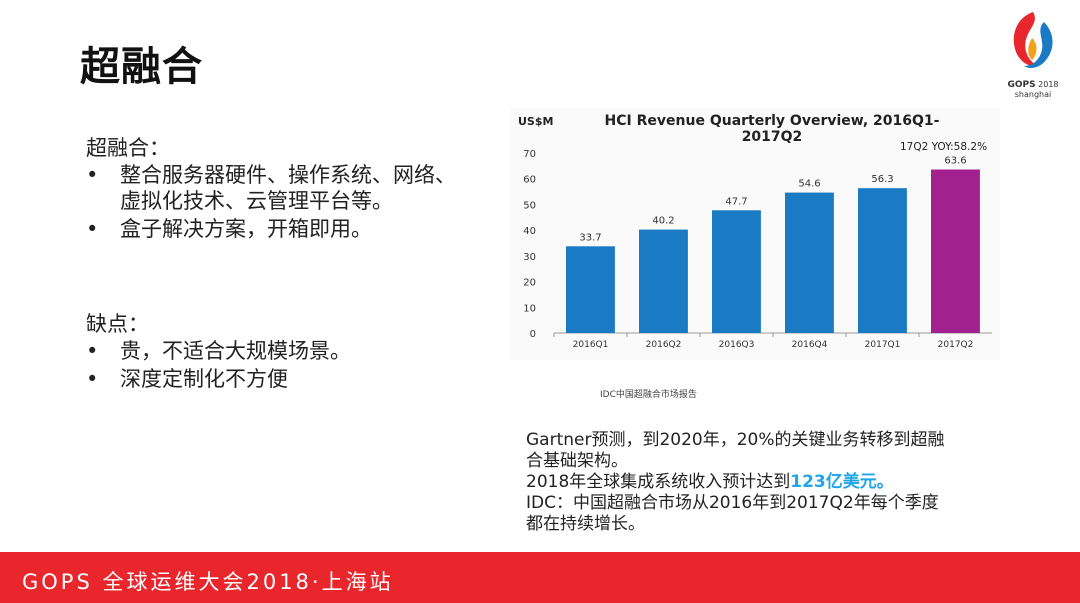  What do you see at coordinates (943, 147) in the screenshot?
I see `chart-annotation: 17Q2 YOY:58.2%` at bounding box center [943, 147].